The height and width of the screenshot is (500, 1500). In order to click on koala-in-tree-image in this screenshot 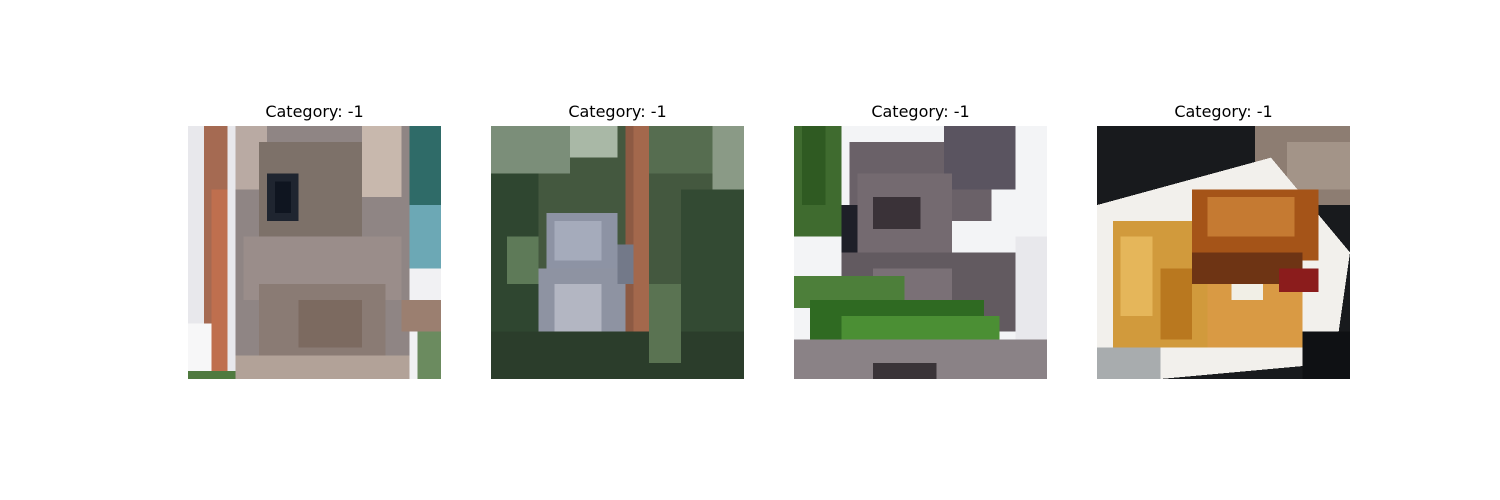, I will do `click(617, 252)`.